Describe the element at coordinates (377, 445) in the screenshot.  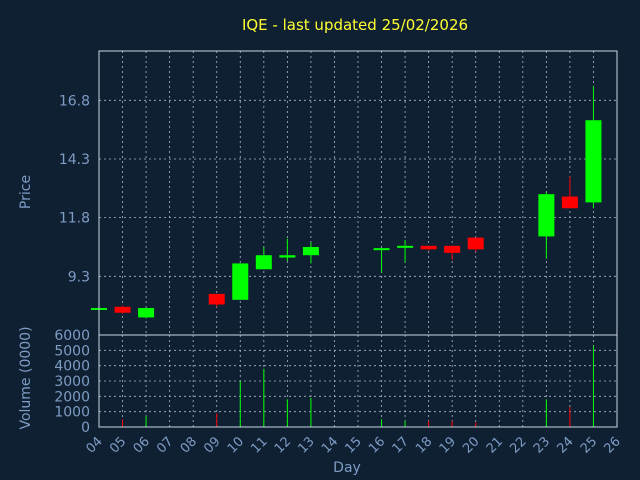
I see `x-tick-label: 16` at that location.